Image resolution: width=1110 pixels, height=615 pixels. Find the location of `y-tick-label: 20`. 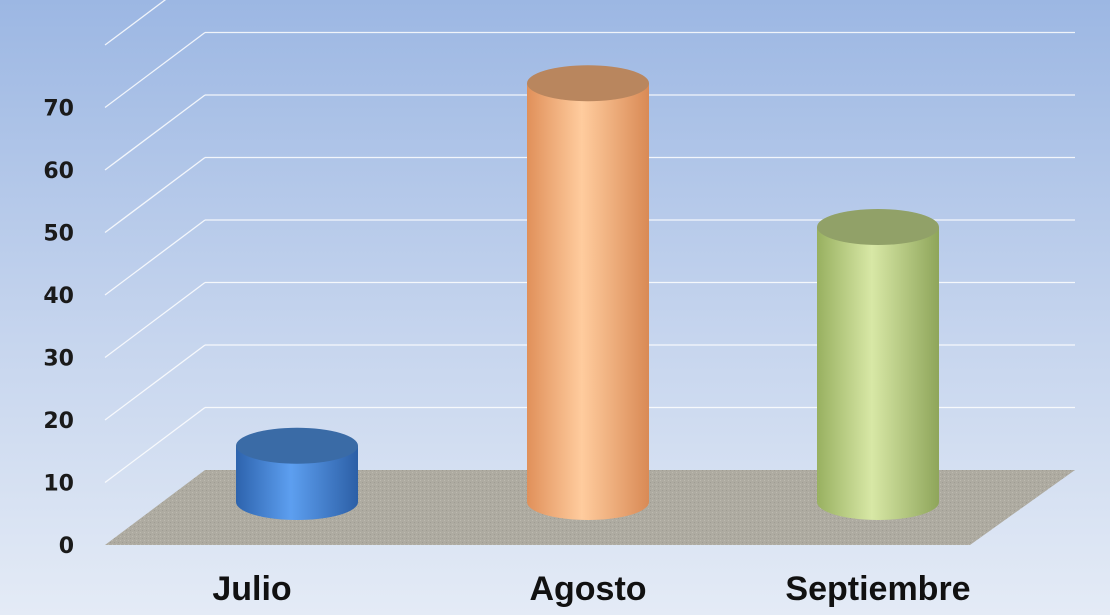

y-tick-label: 20 is located at coordinates (58, 421).